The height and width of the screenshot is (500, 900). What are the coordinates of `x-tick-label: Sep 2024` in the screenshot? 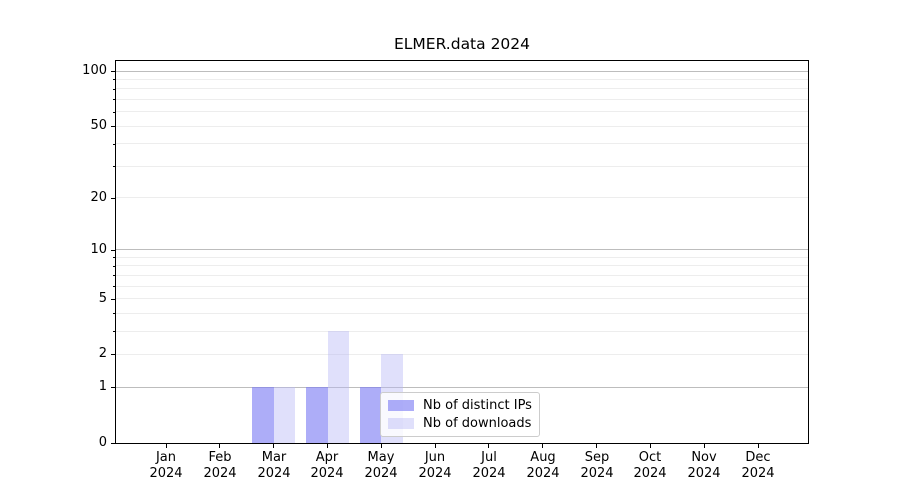 It's located at (597, 465).